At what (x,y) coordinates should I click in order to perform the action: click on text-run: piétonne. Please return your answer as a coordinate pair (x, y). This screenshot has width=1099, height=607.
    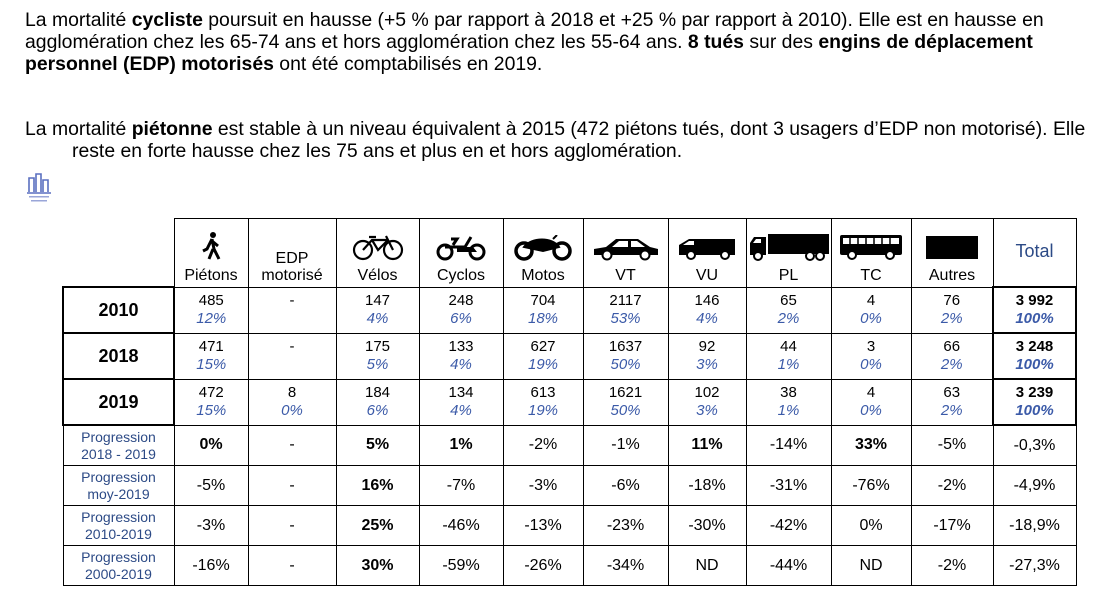
    Looking at the image, I should click on (172, 129).